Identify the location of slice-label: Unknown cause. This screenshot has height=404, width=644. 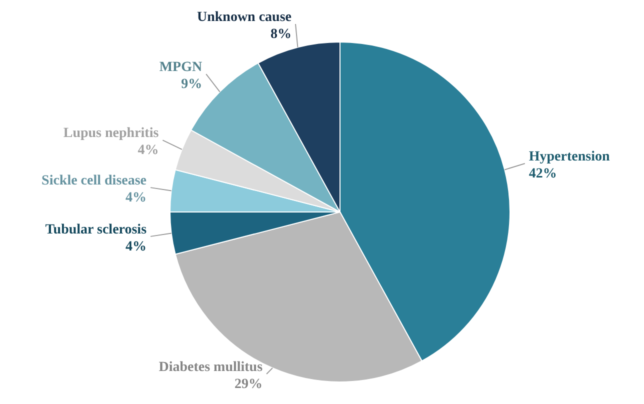
(244, 17).